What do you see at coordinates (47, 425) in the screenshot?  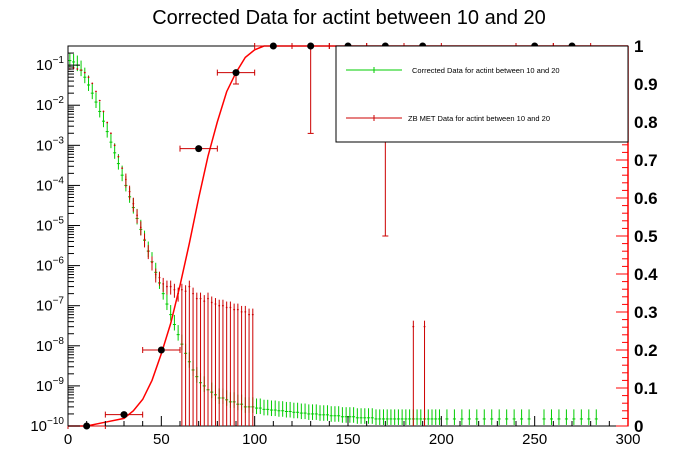 I see `y-left-tick-label: 10⁻¹⁰` at bounding box center [47, 425].